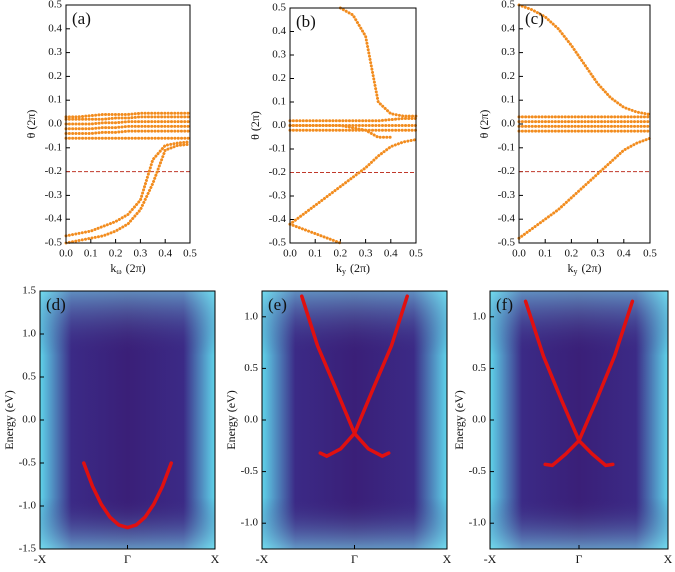 Image resolution: width=675 pixels, height=572 pixels. Describe the element at coordinates (534, 18) in the screenshot. I see `panel-label: (c)` at that location.